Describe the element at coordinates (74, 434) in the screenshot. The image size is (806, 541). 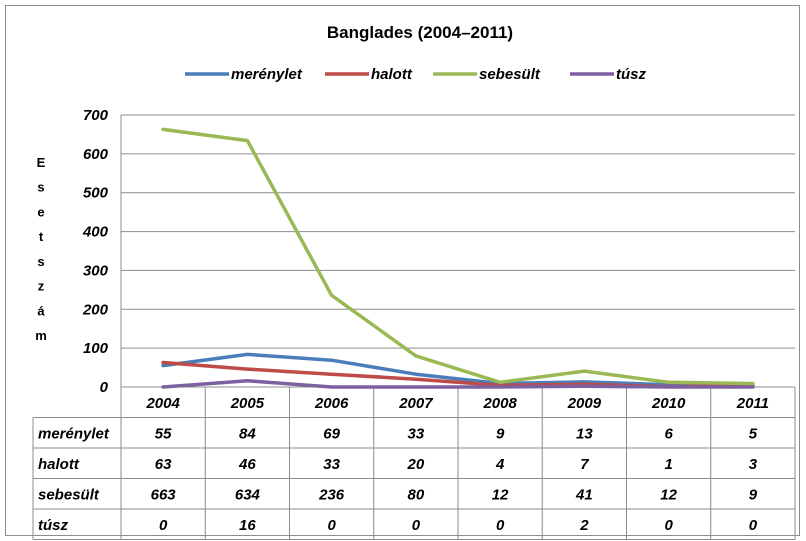
I see `table-row-label-merenylet: merénylet` at that location.